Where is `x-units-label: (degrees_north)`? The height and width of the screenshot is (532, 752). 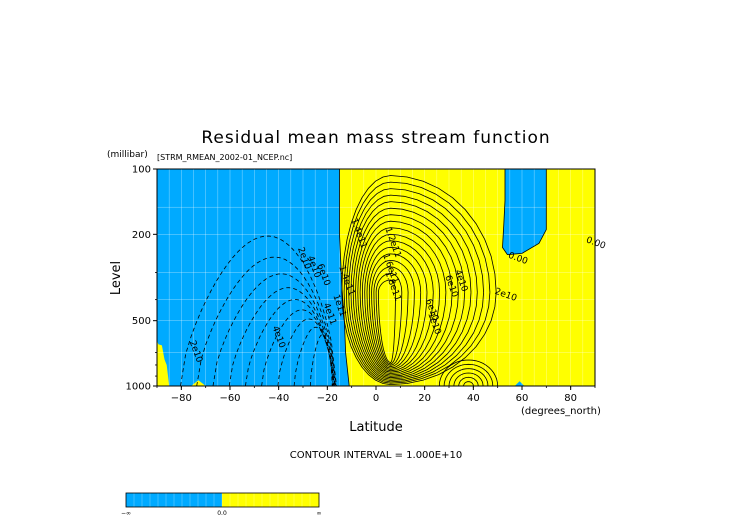 x-units-label: (degrees_north) is located at coordinates (561, 411).